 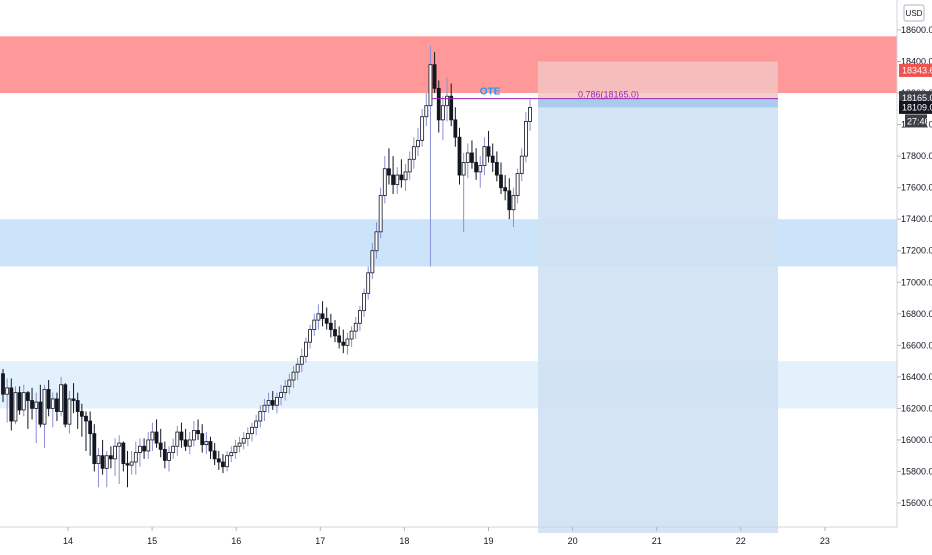 I want to click on currency-selector: USD, so click(x=914, y=13).